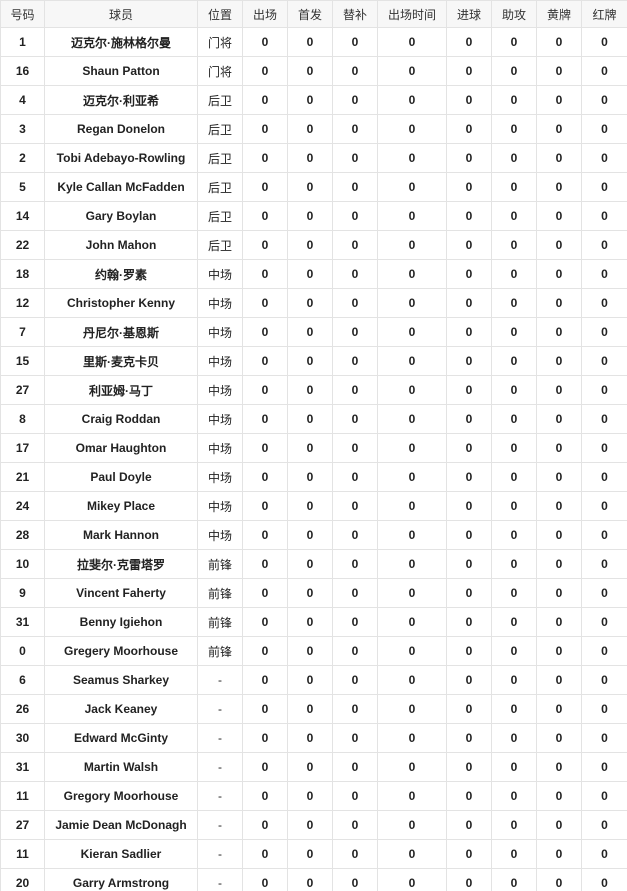  What do you see at coordinates (22, 854) in the screenshot?
I see `stat-cell: 11` at bounding box center [22, 854].